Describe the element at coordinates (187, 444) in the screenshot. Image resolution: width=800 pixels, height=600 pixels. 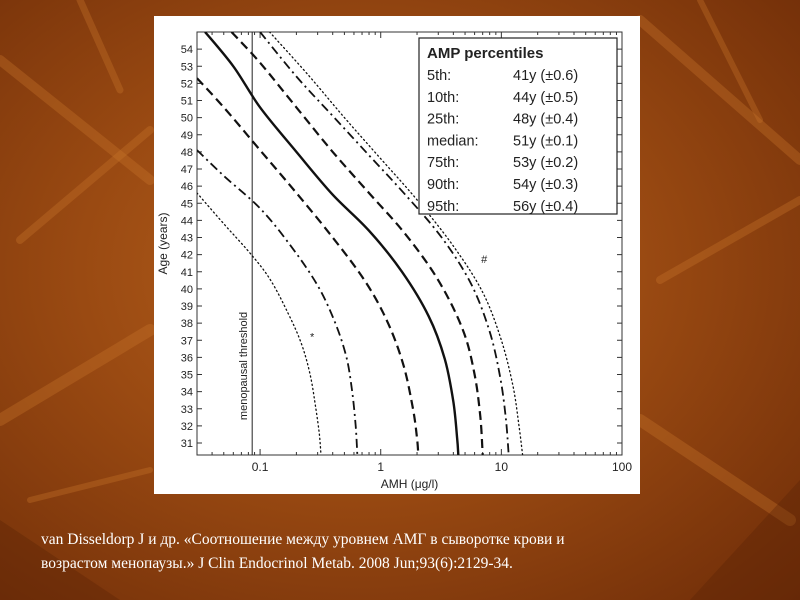
I see `y-tick-label: 31` at that location.